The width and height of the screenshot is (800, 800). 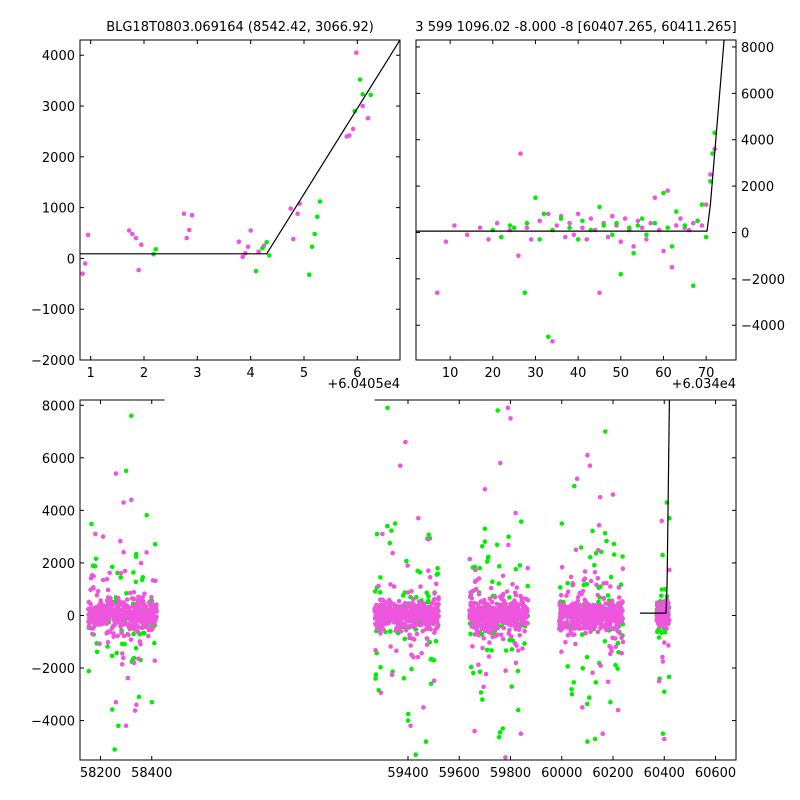 What do you see at coordinates (706, 373) in the screenshot?
I see `x-tick-label: 70` at bounding box center [706, 373].